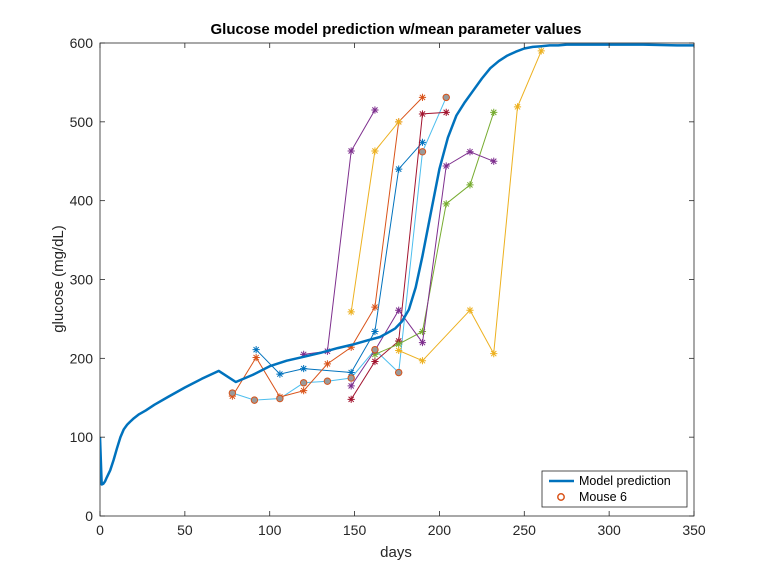 This screenshot has height=580, width=767. I want to click on x-tick-label: 50, so click(185, 530).